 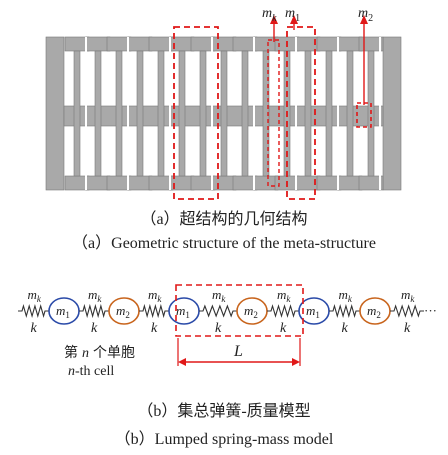 What do you see at coordinates (224, 219) in the screenshot?
I see `caption-a-chinese: （a）超结构的几何结构` at bounding box center [224, 219].